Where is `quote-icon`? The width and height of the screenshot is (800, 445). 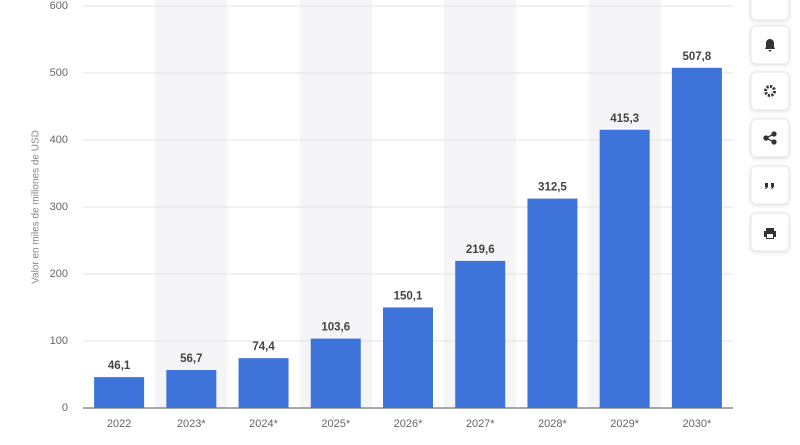
quote-icon is located at coordinates (769, 186).